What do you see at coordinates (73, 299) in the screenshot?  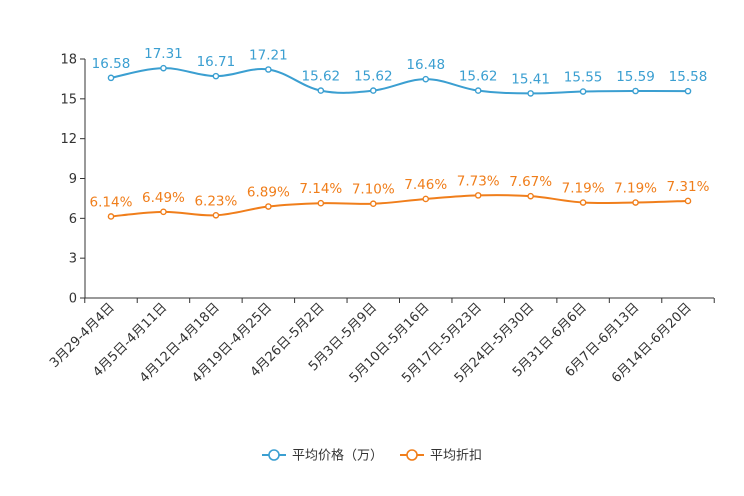 I see `y-tick-label: 0` at bounding box center [73, 299].